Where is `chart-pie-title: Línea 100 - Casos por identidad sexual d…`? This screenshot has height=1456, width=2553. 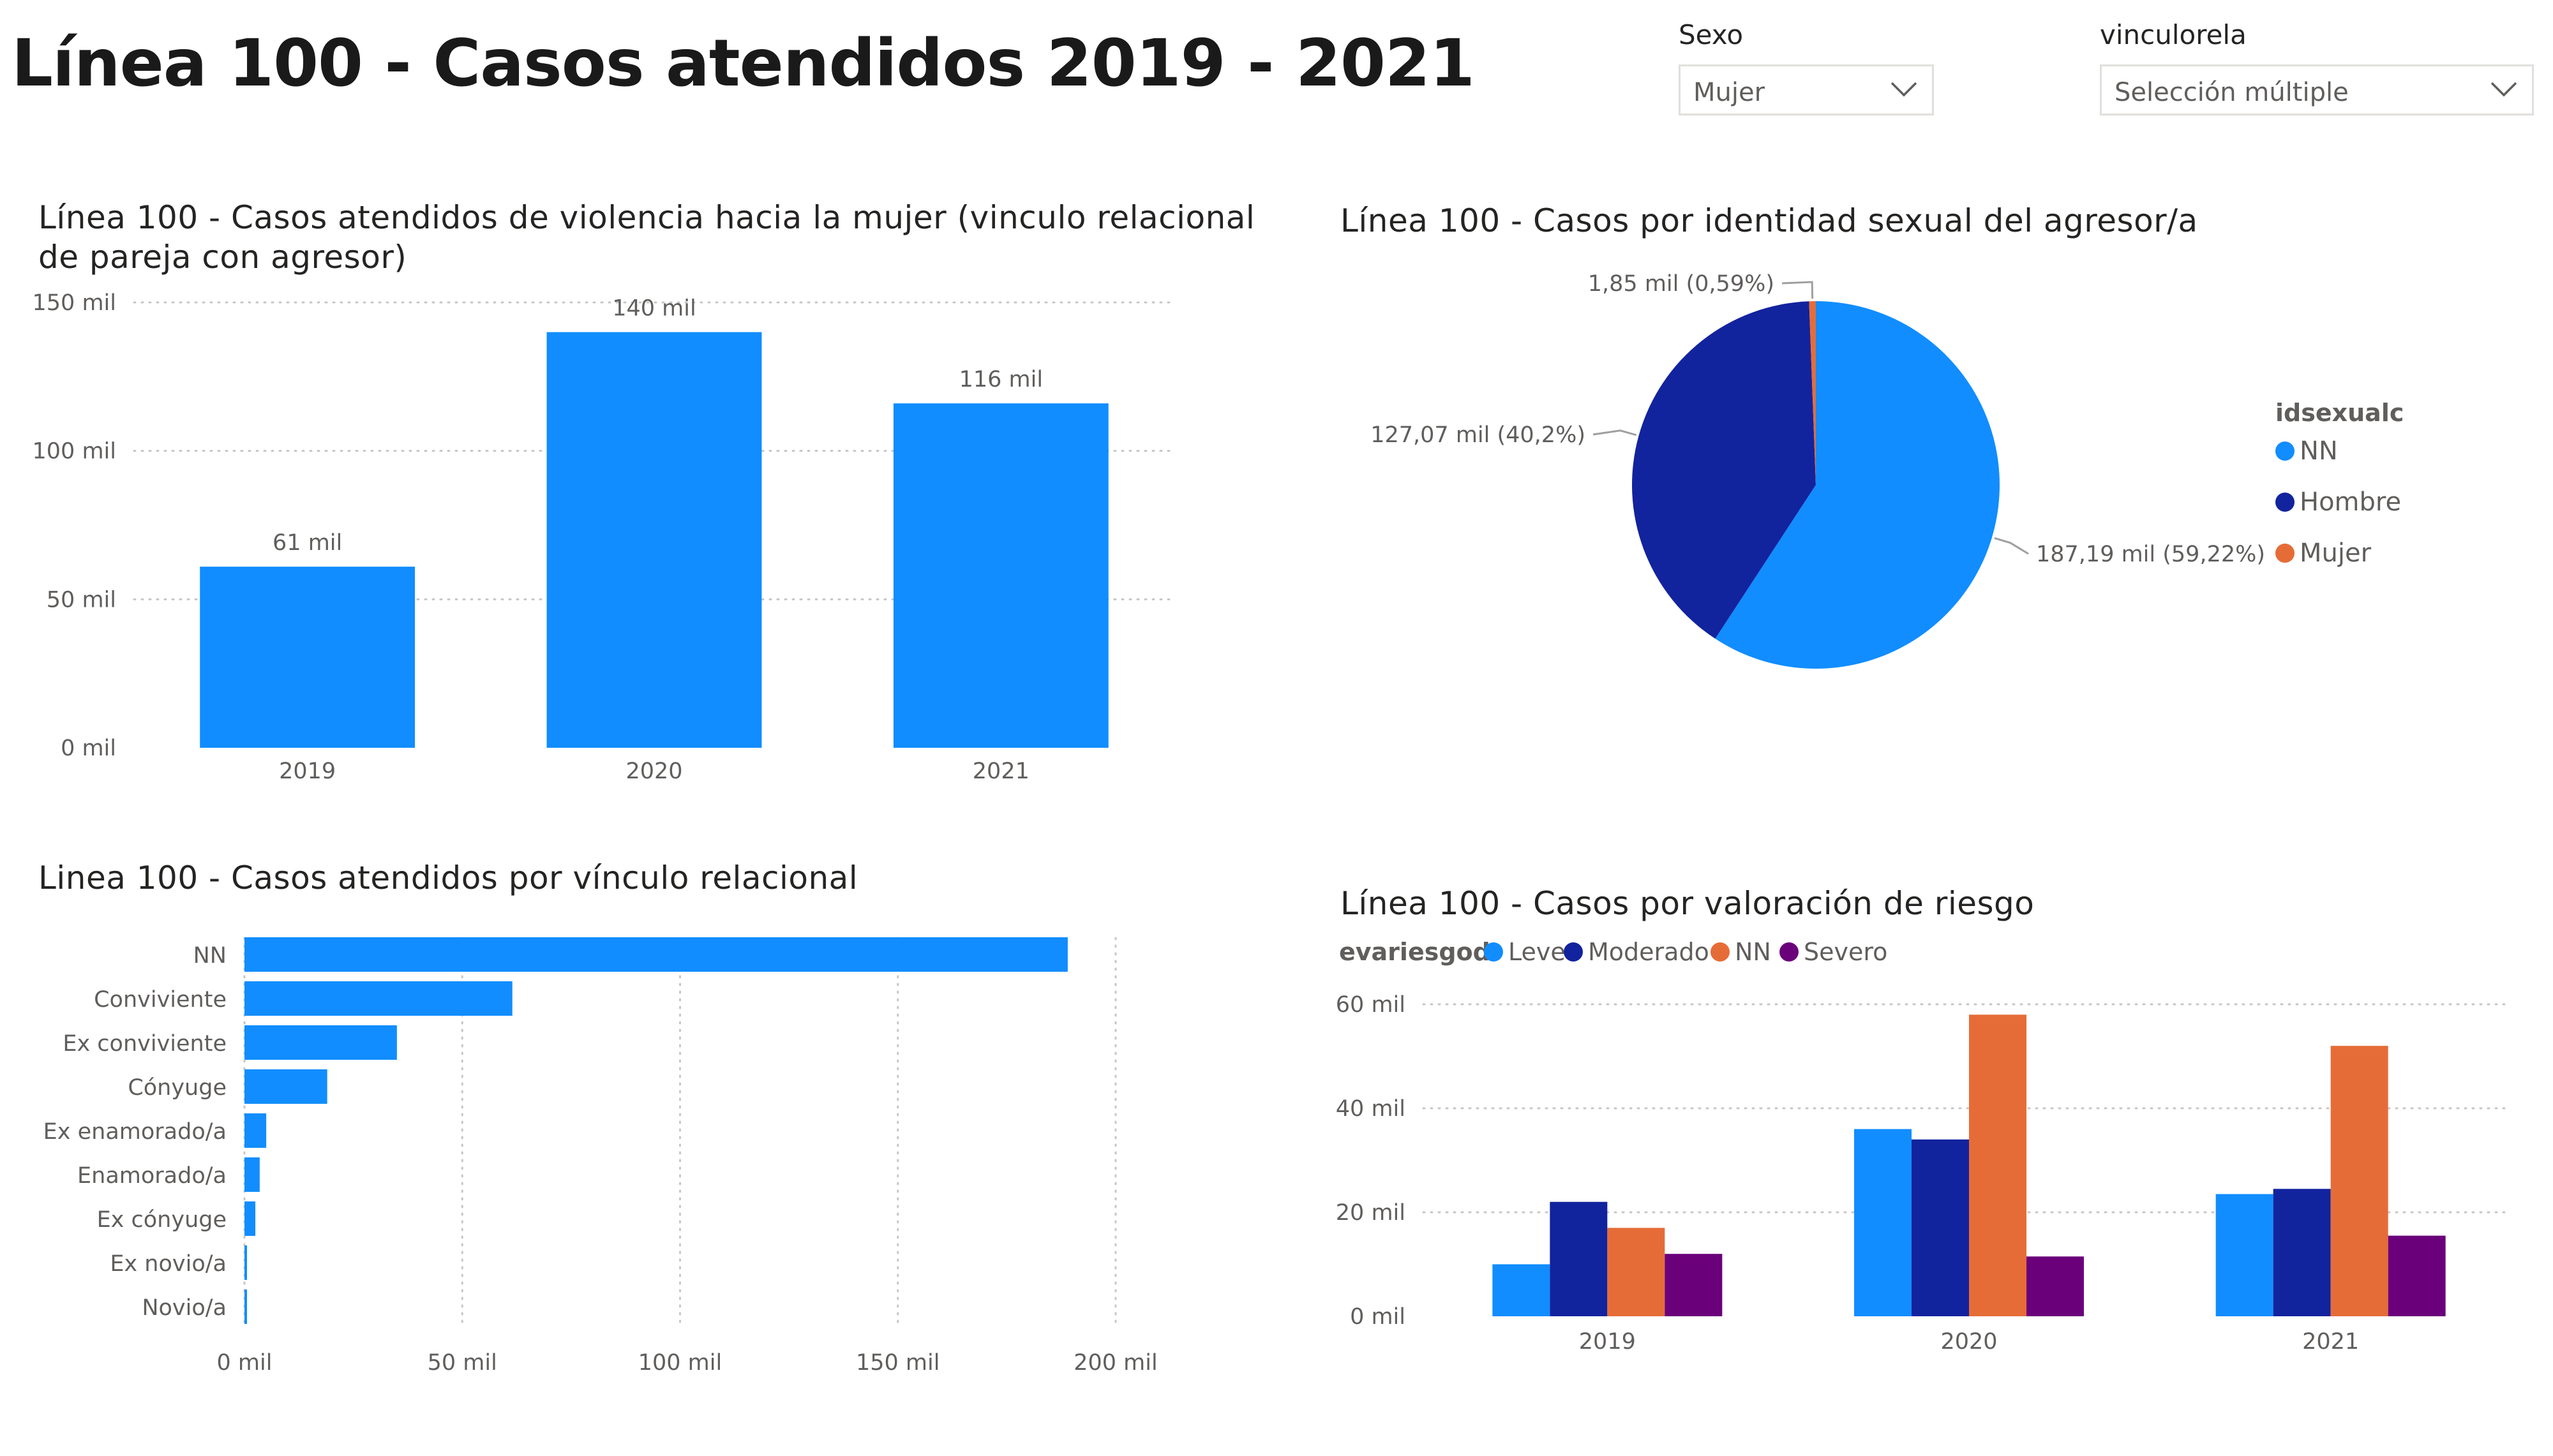 chart-pie-title: Línea 100 - Casos por identidad sexual d… is located at coordinates (1769, 221).